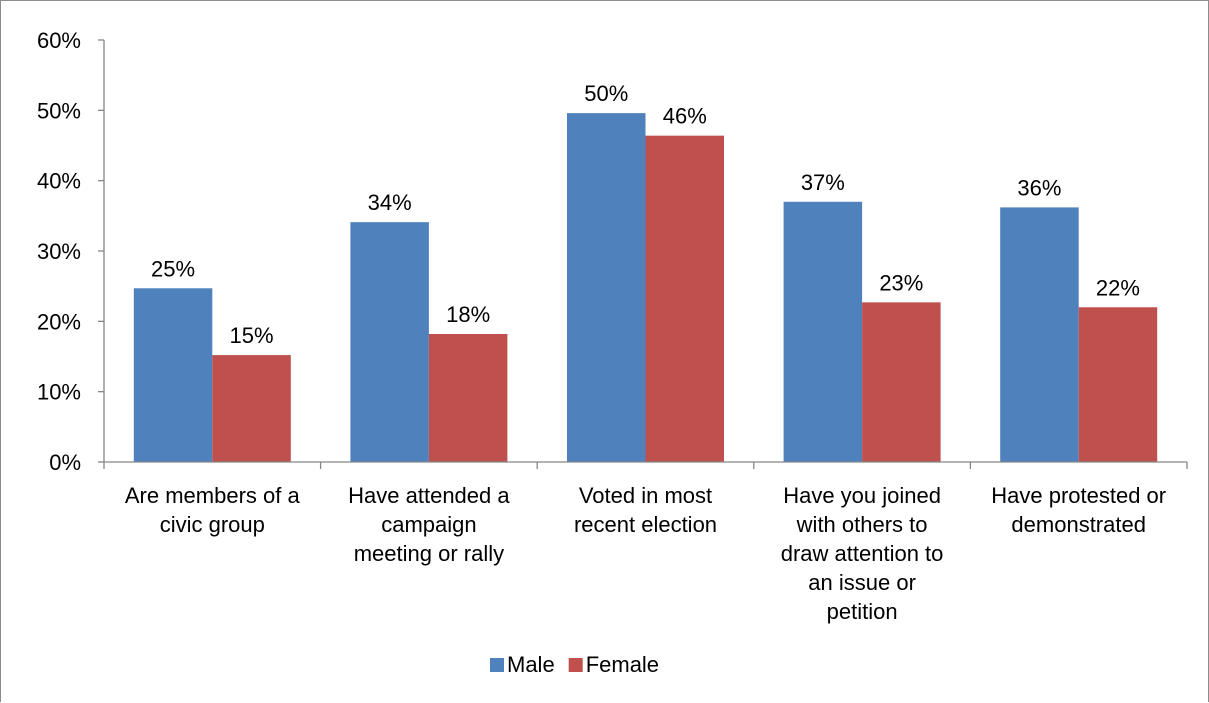 The image size is (1209, 703). I want to click on legend-swatch-female, so click(575, 665).